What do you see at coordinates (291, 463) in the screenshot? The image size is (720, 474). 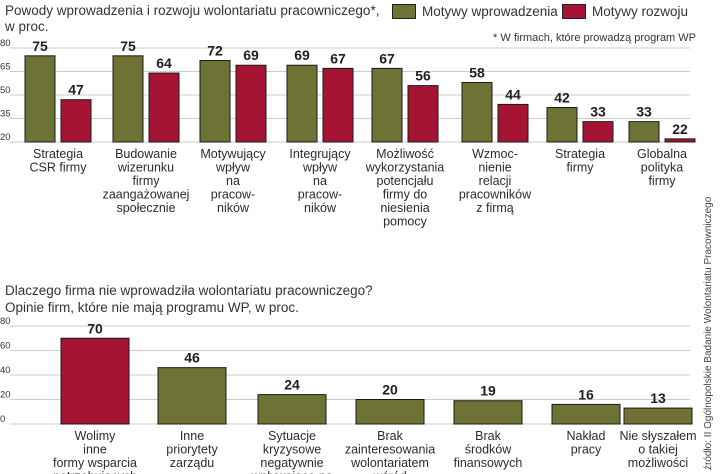 I see `chart2-category-label: negatywnie` at bounding box center [291, 463].